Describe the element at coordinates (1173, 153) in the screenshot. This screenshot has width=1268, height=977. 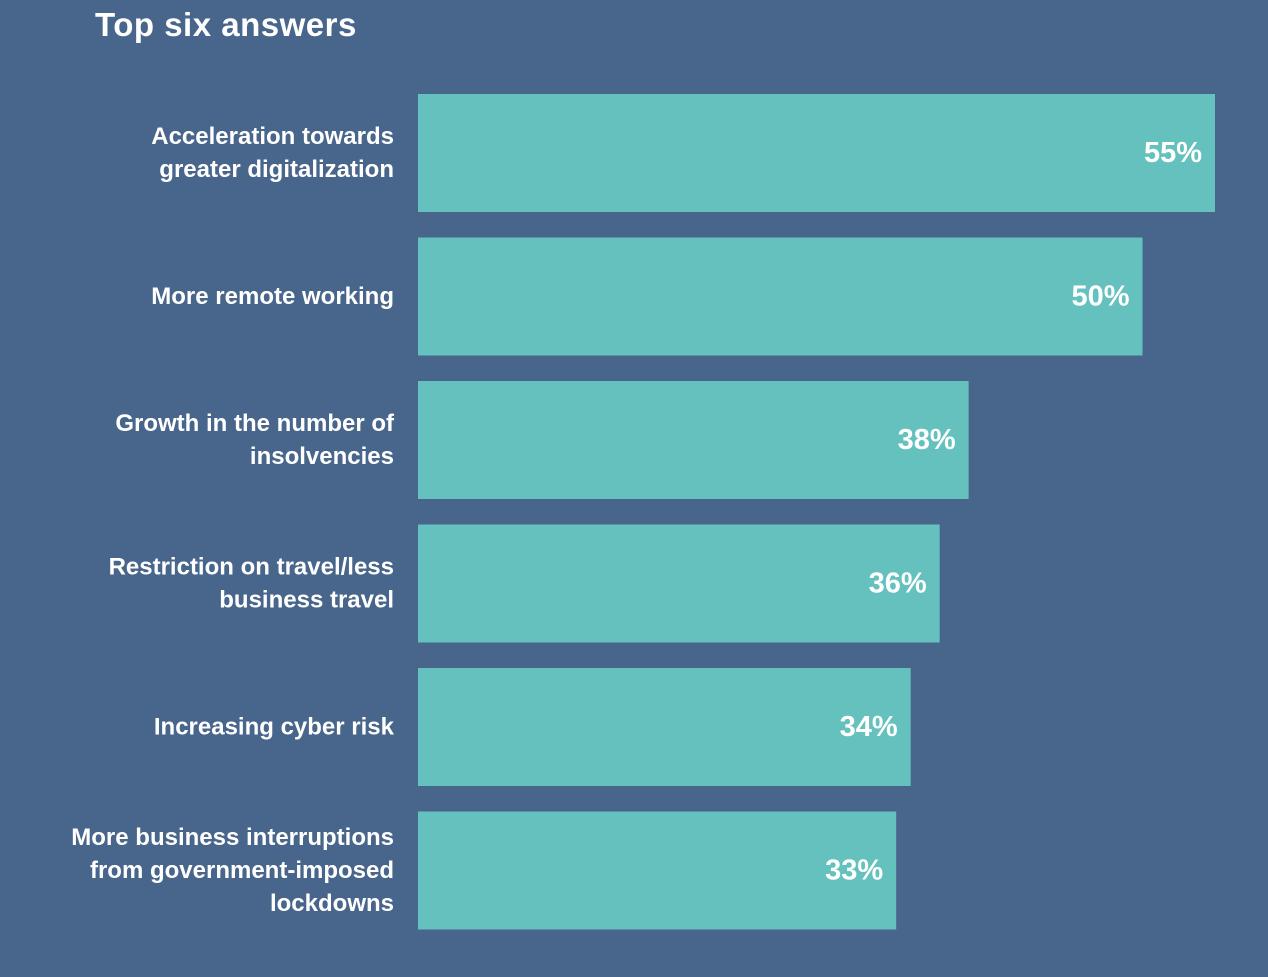
I see `value-label: 55%` at that location.